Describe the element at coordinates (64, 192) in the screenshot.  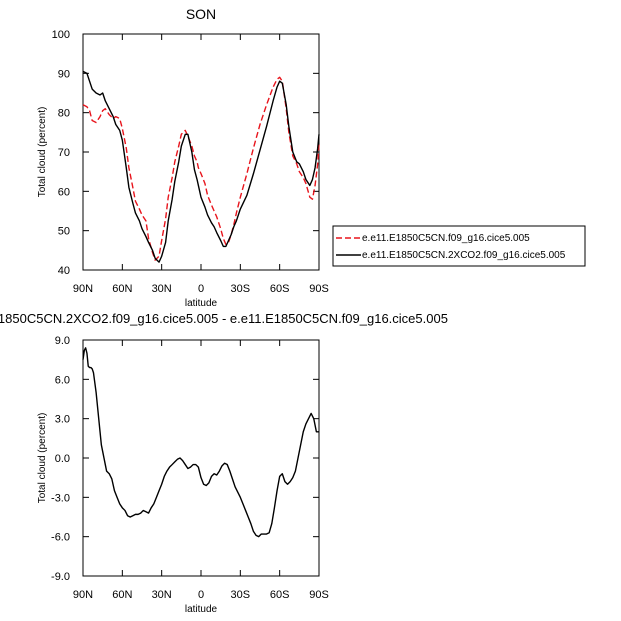
I see `top-y-tick-label: 60` at that location.